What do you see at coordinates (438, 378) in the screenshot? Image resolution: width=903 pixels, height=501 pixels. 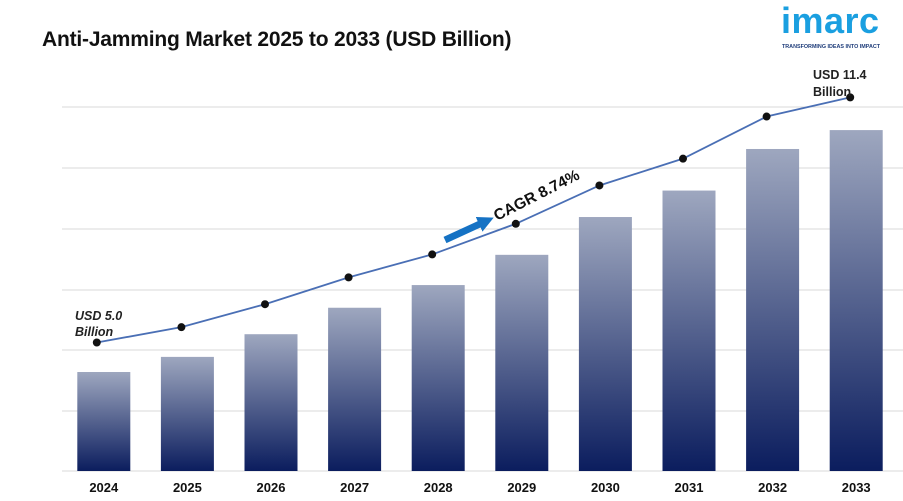 I see `bar-2028` at bounding box center [438, 378].